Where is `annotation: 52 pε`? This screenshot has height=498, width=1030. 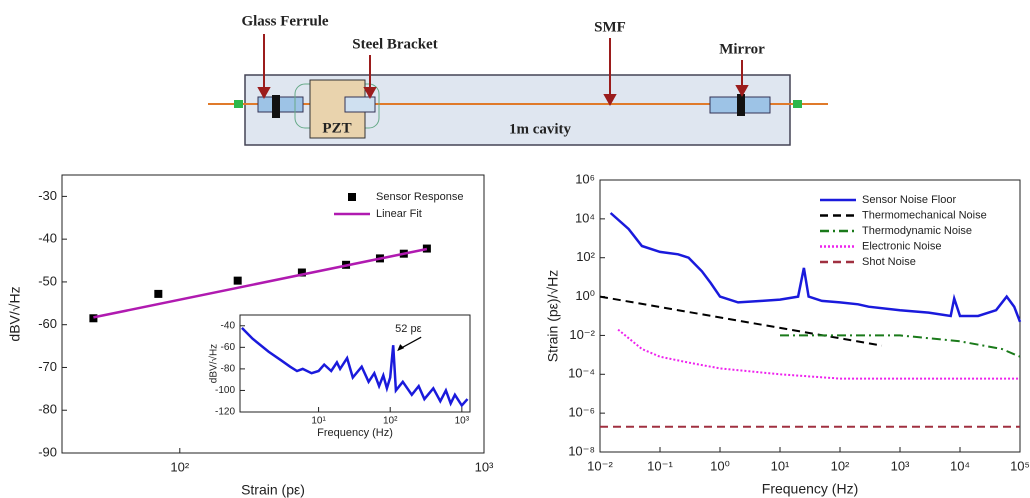
annotation: 52 pε is located at coordinates (408, 329).